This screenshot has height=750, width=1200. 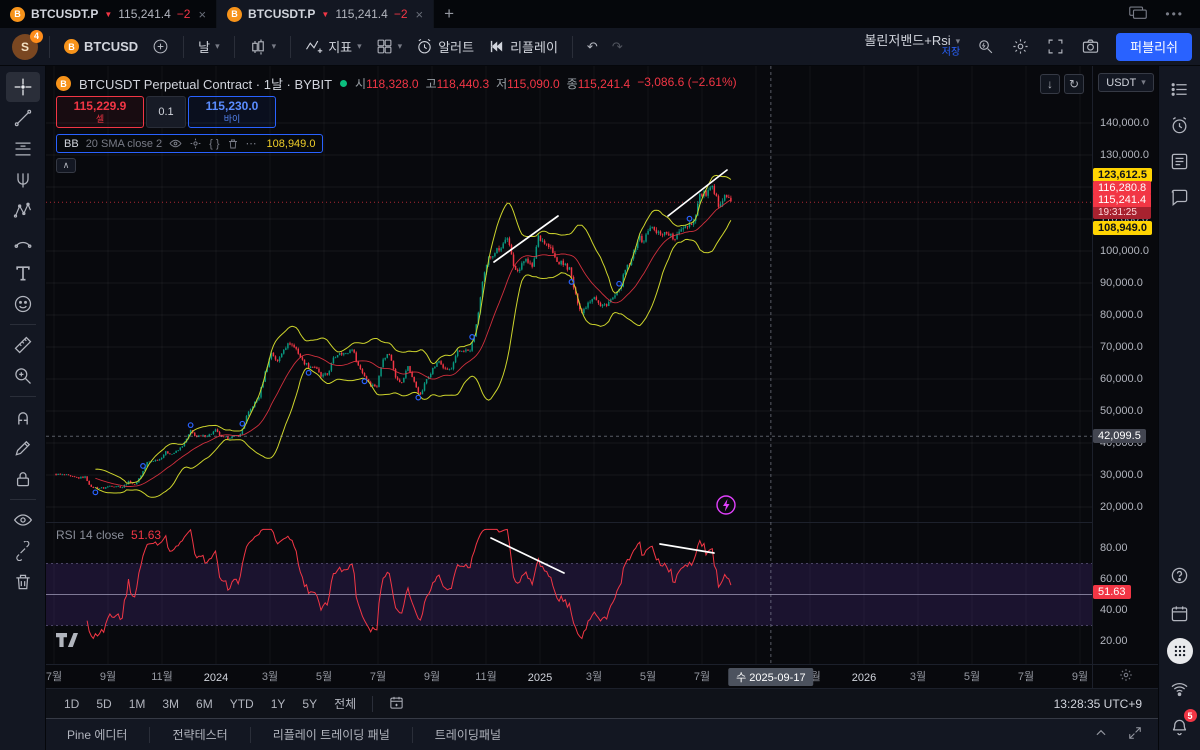 What do you see at coordinates (1180, 197) in the screenshot?
I see `chat-icon` at bounding box center [1180, 197].